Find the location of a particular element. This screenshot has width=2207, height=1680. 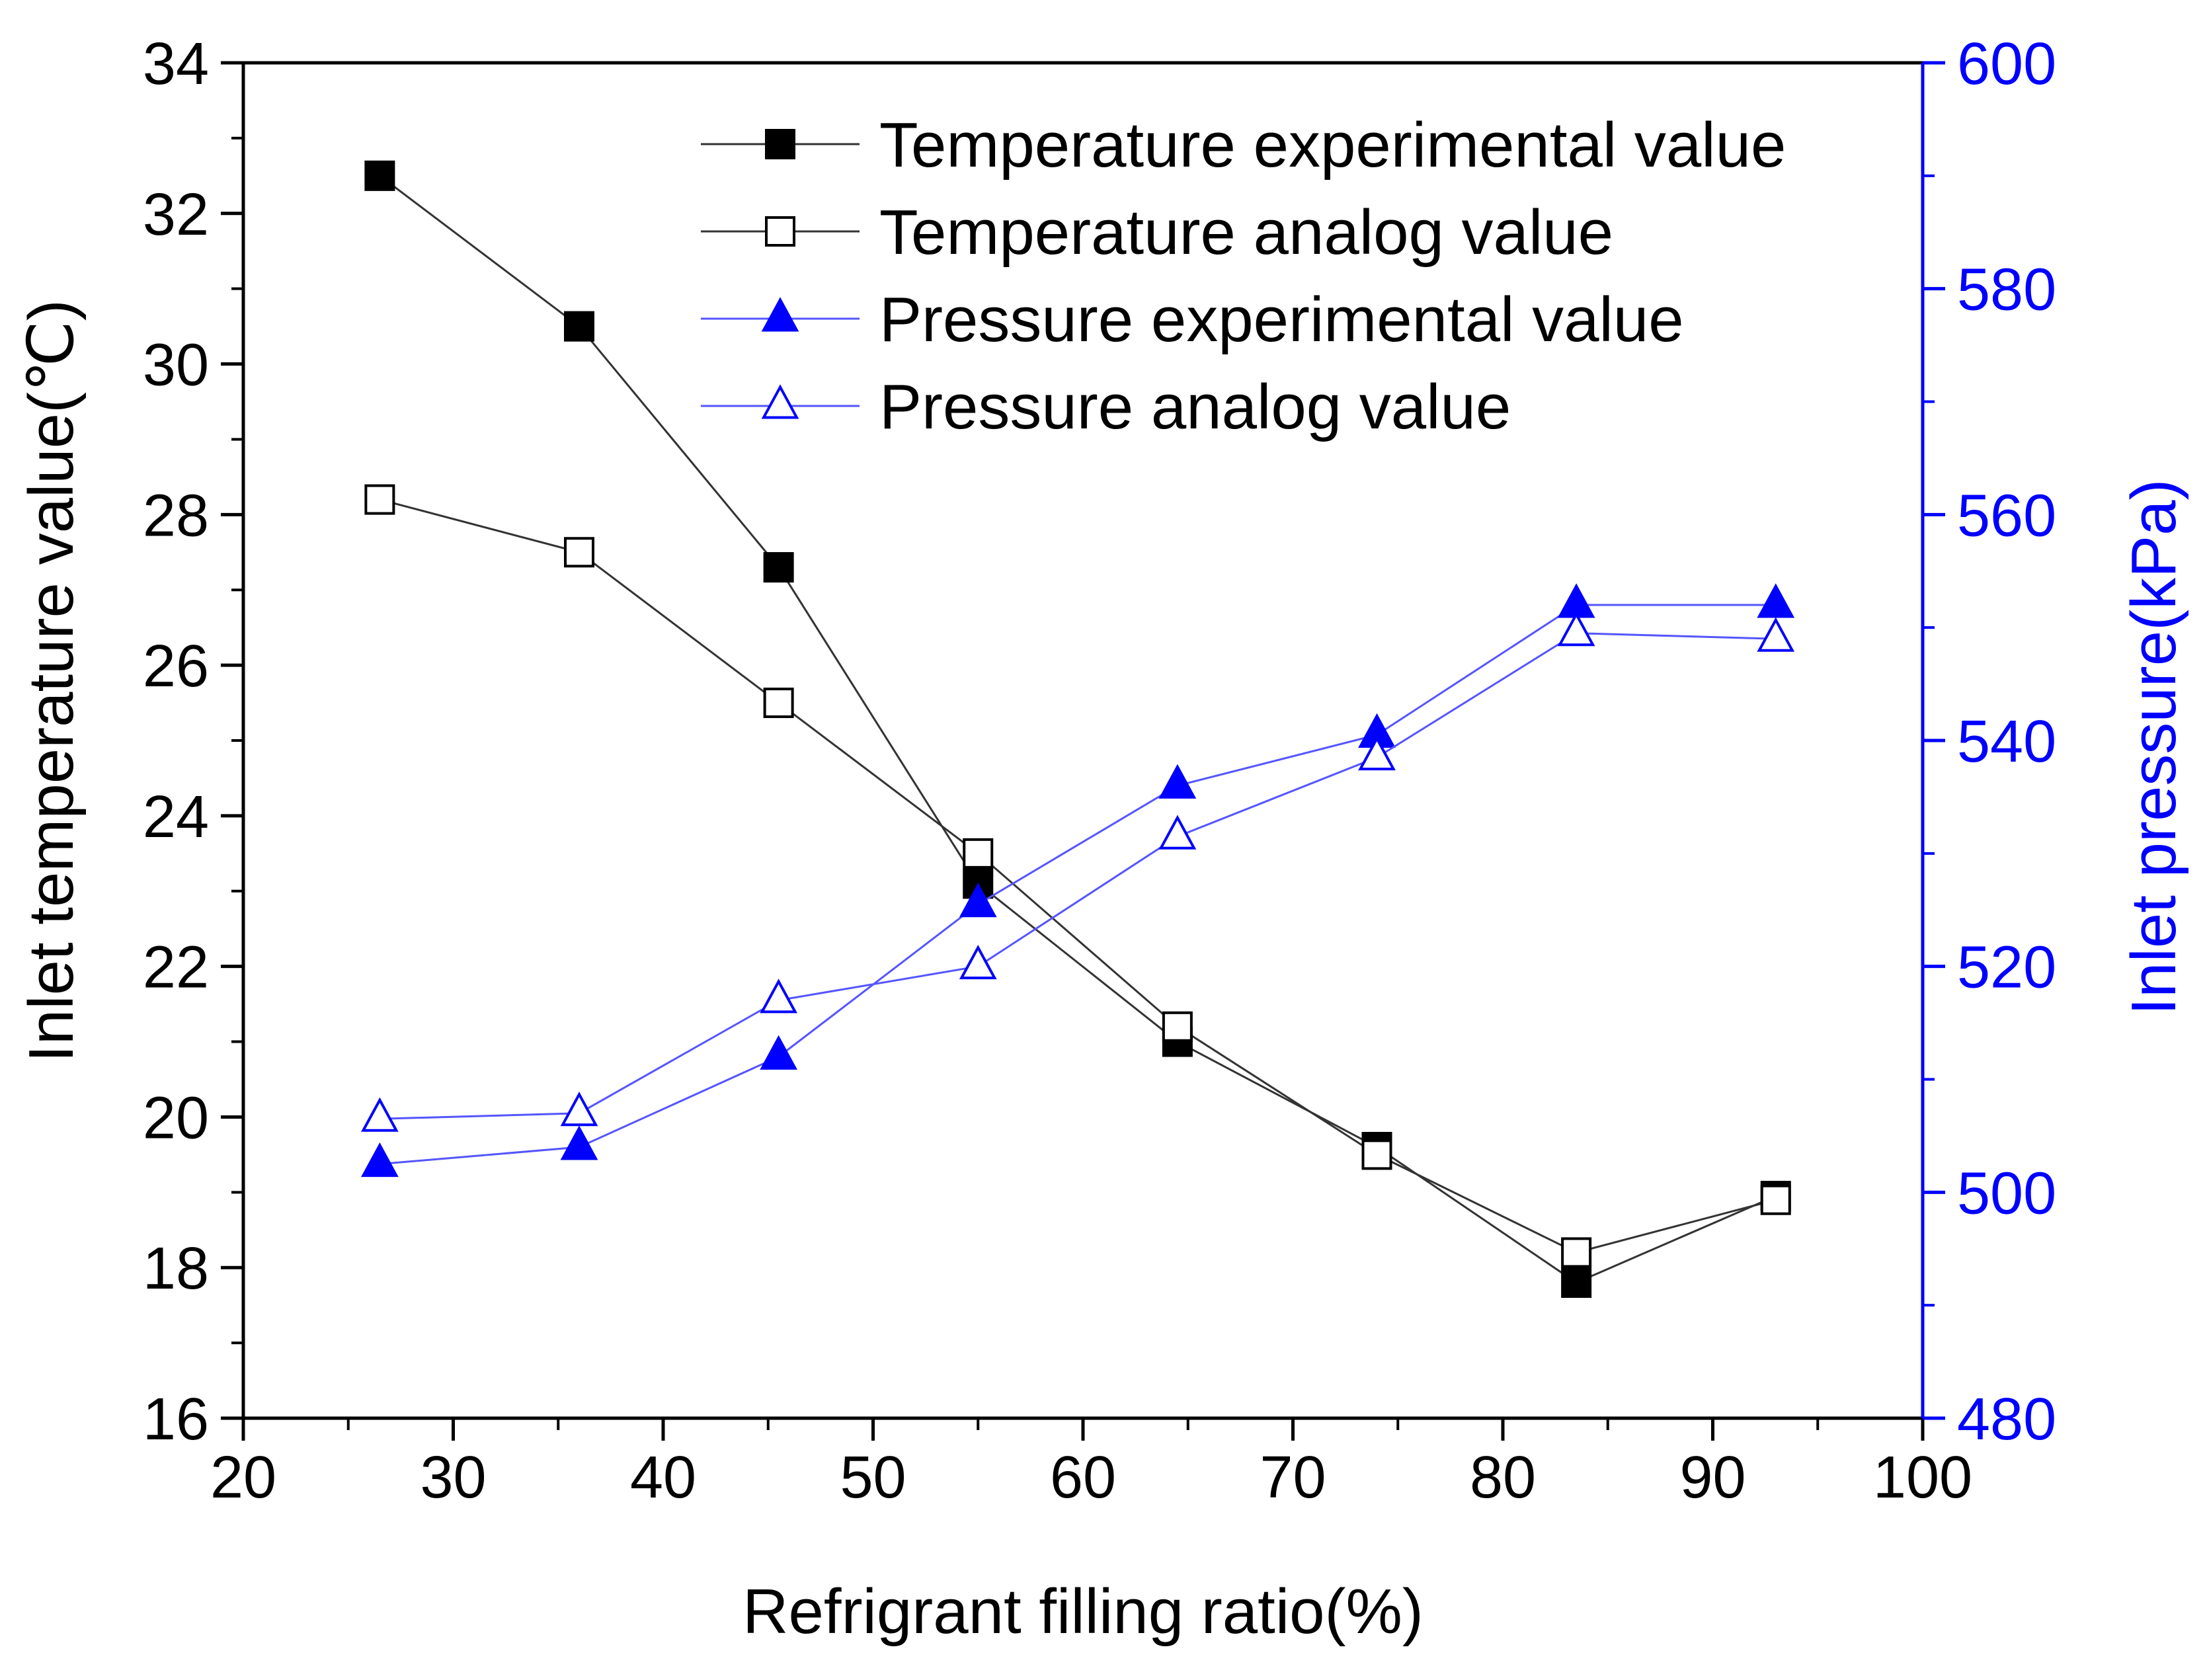

x-tick-label: 30 is located at coordinates (453, 1478).